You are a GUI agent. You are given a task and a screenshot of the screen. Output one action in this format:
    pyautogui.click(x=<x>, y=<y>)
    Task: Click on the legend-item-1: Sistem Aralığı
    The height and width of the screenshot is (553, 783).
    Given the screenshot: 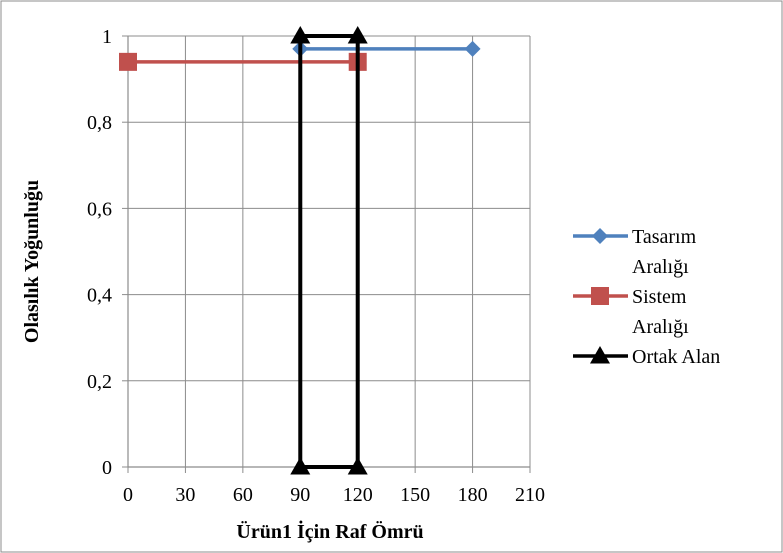 What is the action you would take?
    pyautogui.click(x=631, y=312)
    